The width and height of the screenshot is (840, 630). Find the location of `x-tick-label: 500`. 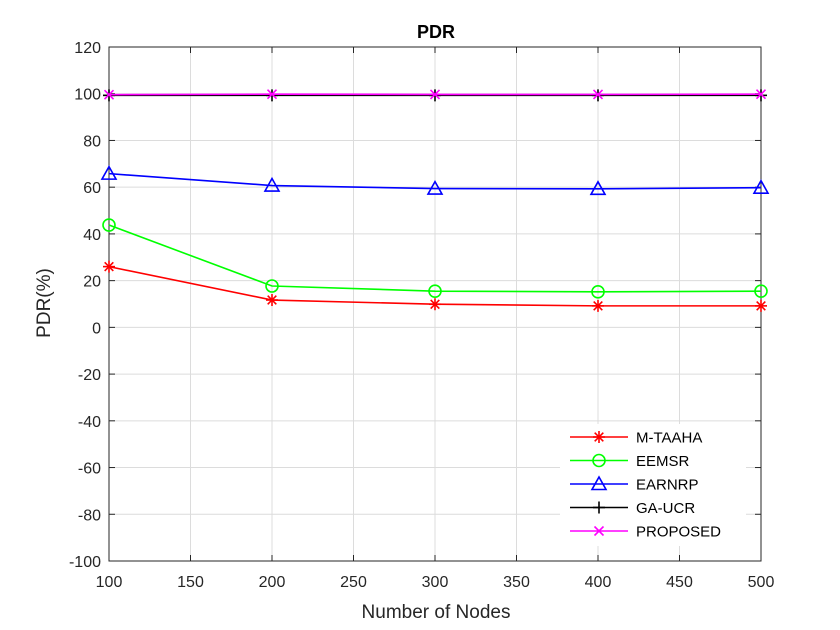

x-tick-label: 500 is located at coordinates (761, 582).